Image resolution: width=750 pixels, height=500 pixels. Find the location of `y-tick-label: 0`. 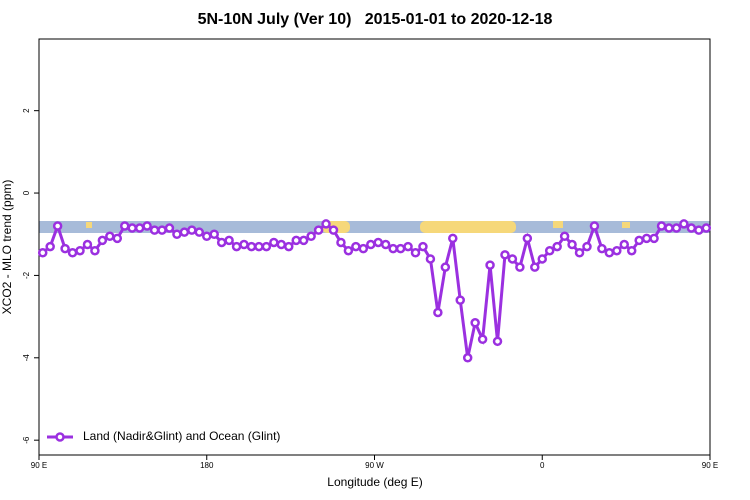

y-tick-label: 0 is located at coordinates (26, 192).